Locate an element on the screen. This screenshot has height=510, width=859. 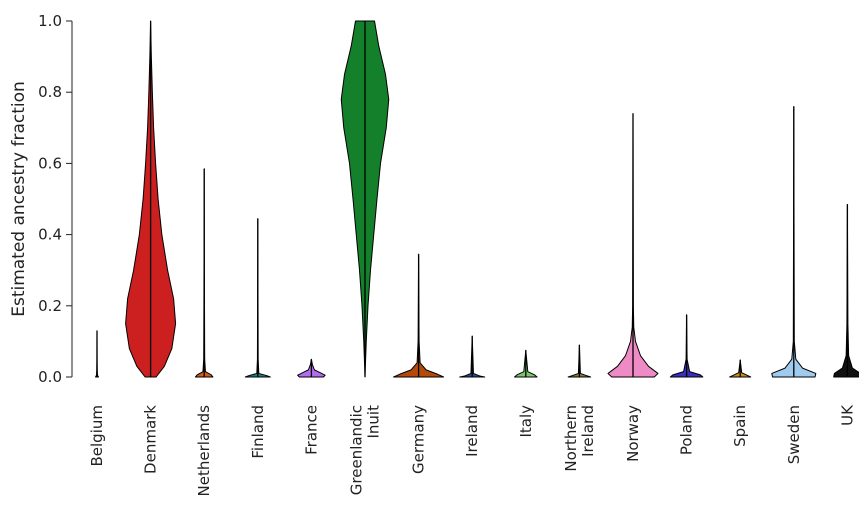
x-tick-label-line: Greenlandic is located at coordinates (357, 450).